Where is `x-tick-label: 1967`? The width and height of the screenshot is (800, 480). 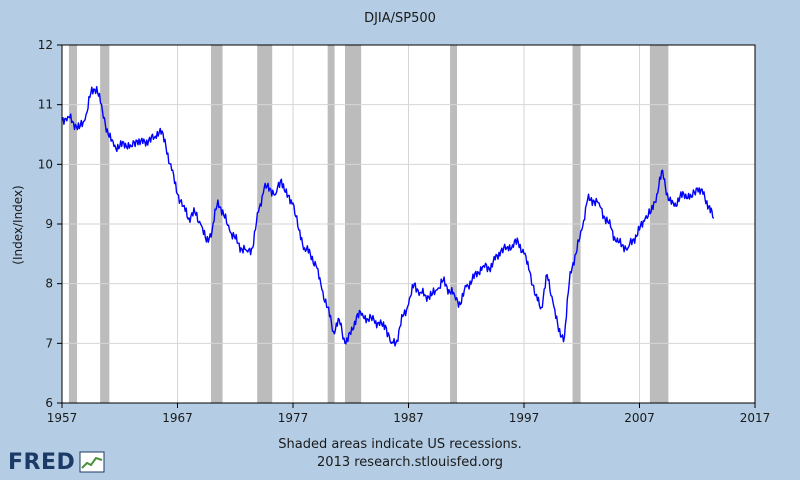 x-tick-label: 1967 is located at coordinates (177, 418).